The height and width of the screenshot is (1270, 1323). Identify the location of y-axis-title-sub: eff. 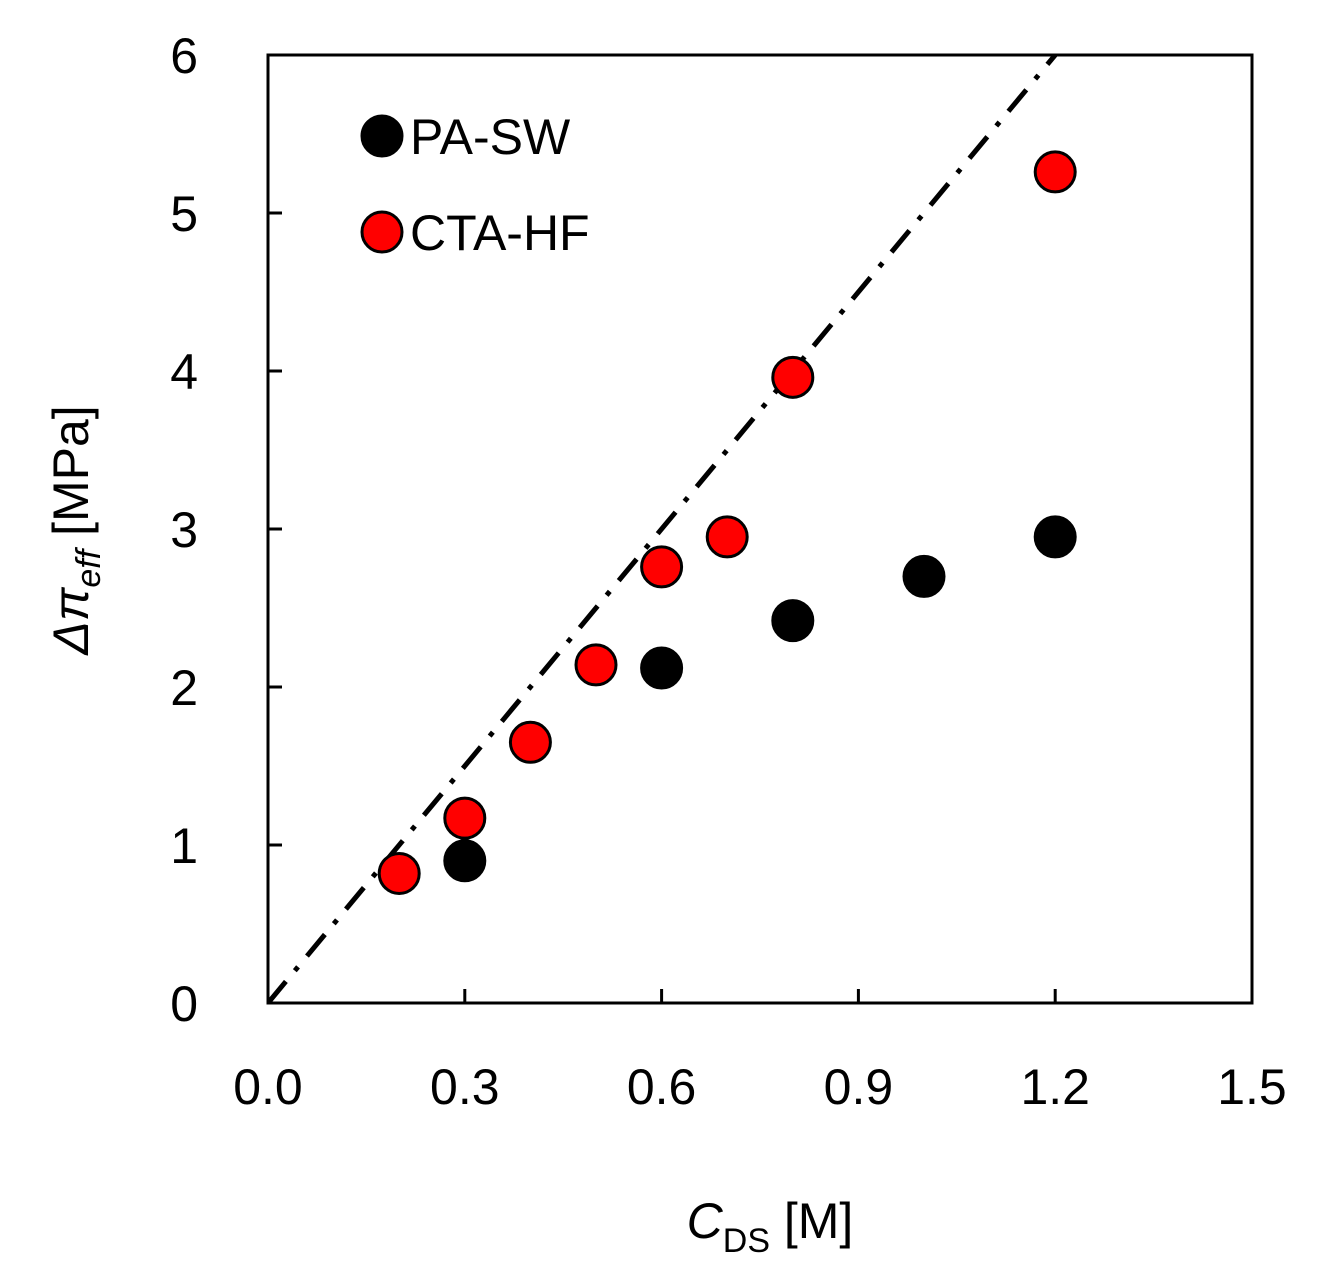
(89, 566).